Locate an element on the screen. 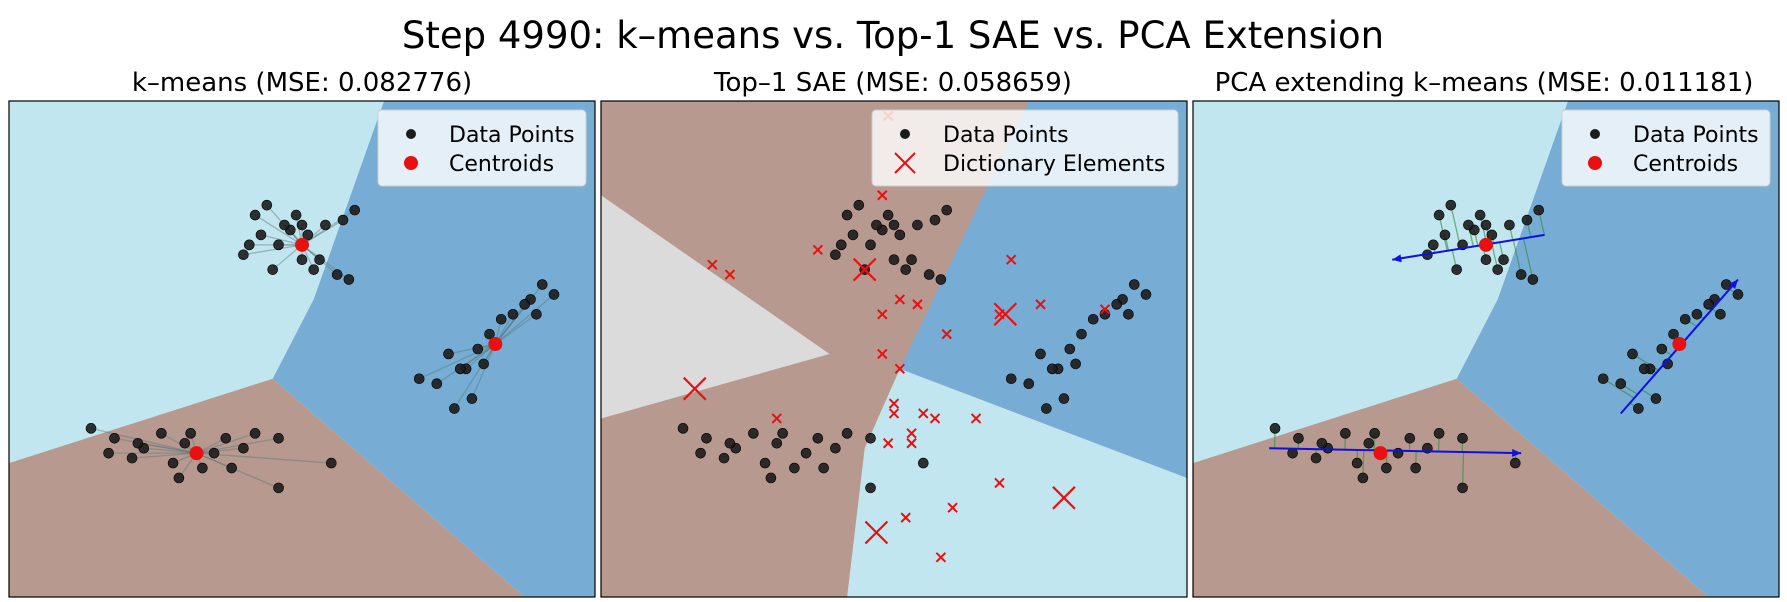 This screenshot has width=1787, height=602. legend-label: Data Points is located at coordinates (1696, 135).